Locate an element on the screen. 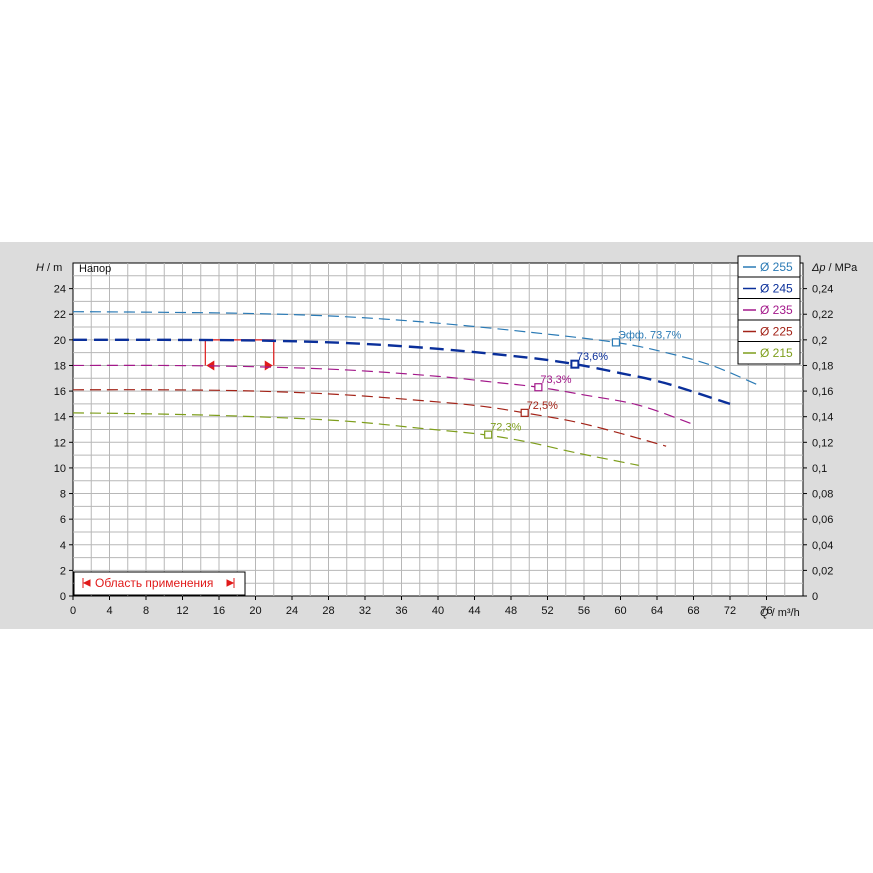  x-tick-label: 12 is located at coordinates (182, 611).